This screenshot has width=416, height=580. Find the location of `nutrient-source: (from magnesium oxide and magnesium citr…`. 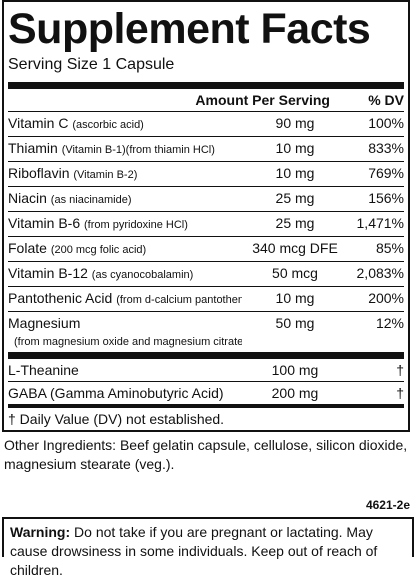

nutrient-source: (from magnesium oxide and magnesium citr… is located at coordinates (128, 342).